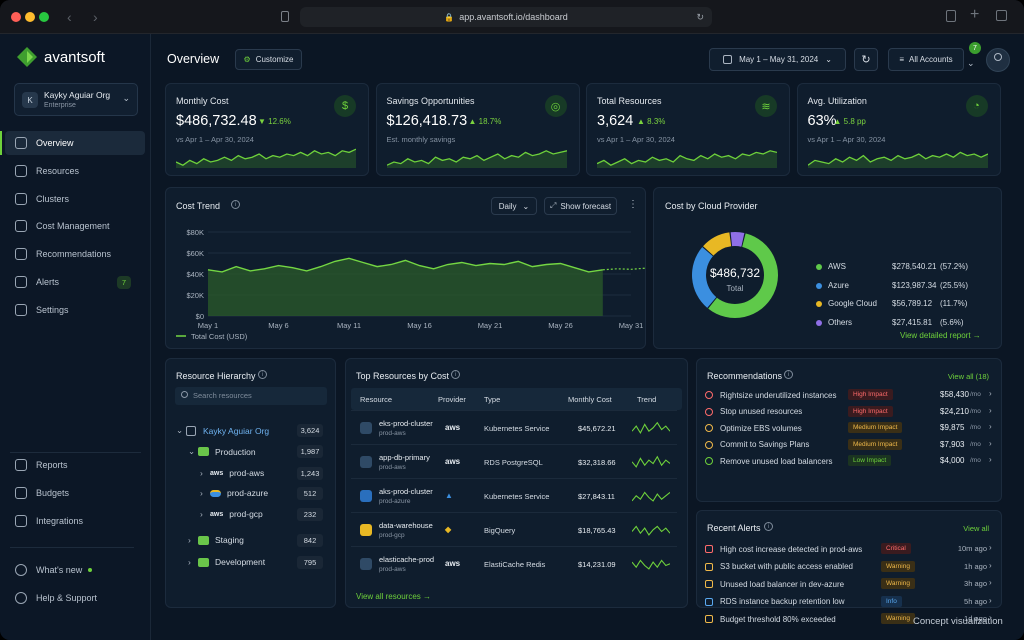 The image size is (1024, 640). I want to click on refresh-button: ↻, so click(866, 59).